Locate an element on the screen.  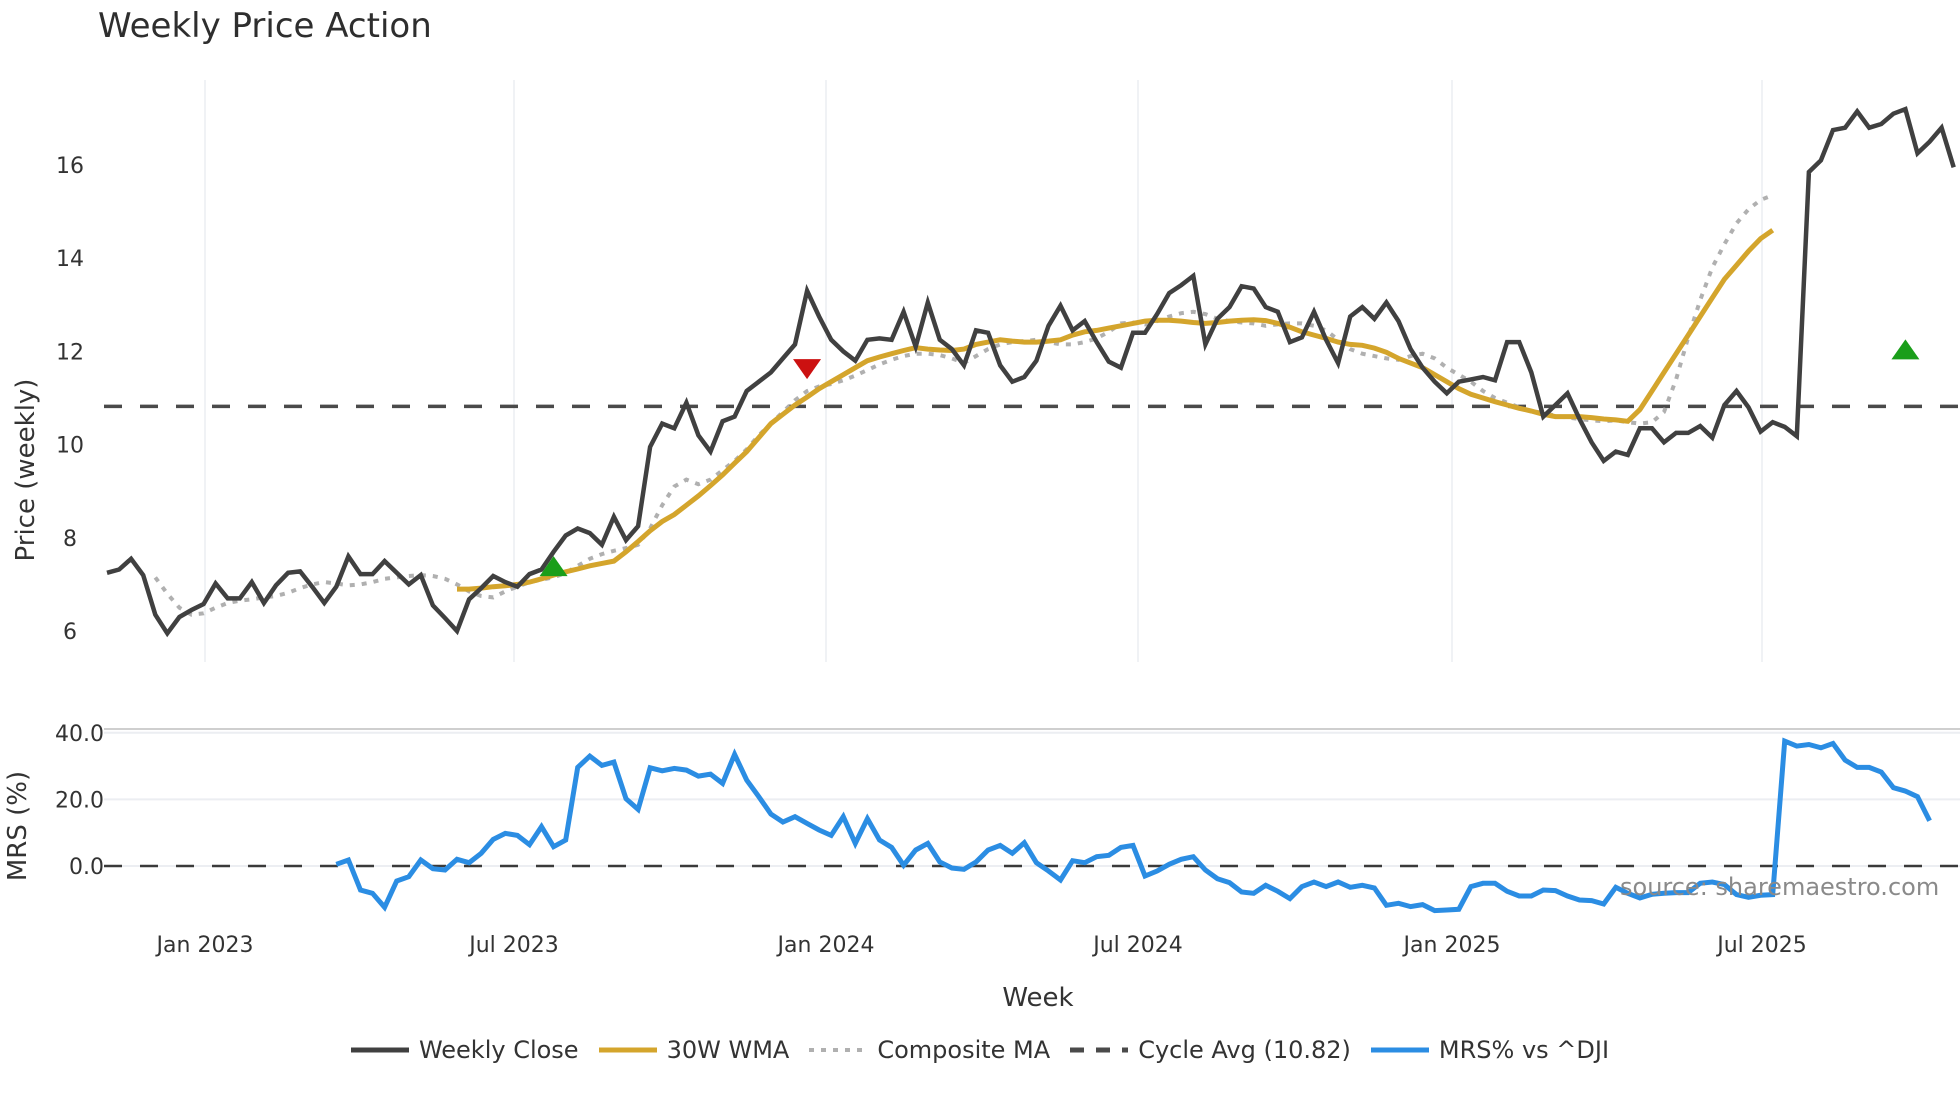
price-y-tick: 16 is located at coordinates (70, 166).